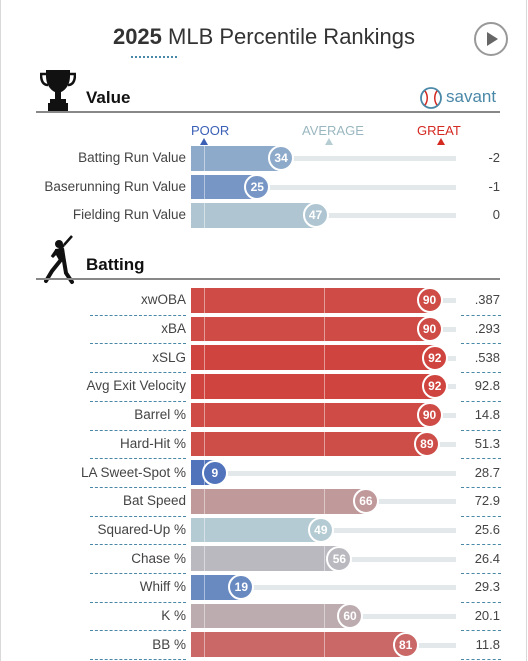 The width and height of the screenshot is (528, 661). What do you see at coordinates (487, 558) in the screenshot?
I see `metric-value: 26.4` at bounding box center [487, 558].